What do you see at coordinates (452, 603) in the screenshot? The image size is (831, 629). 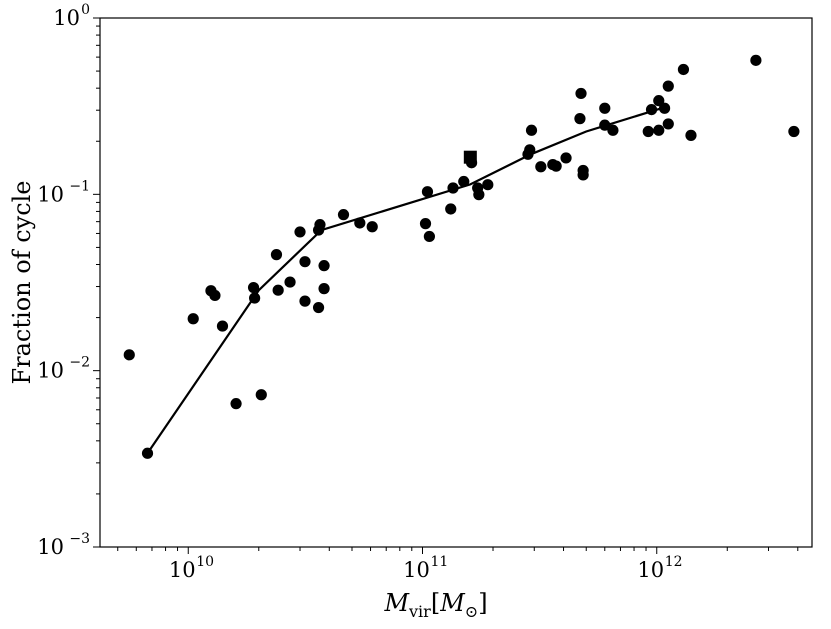 I see `x-axis-label-unit: M` at bounding box center [452, 603].